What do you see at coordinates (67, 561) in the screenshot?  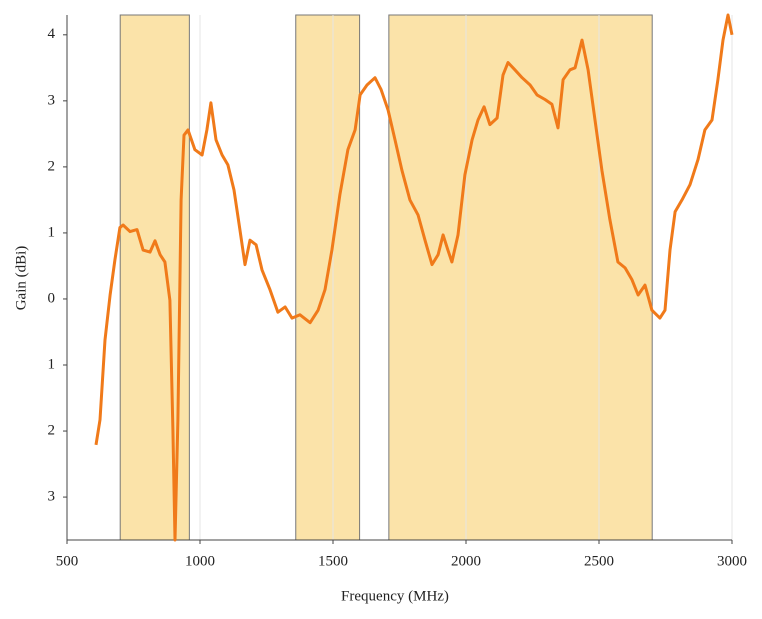 I see `x-tick-label: 500` at bounding box center [67, 561].